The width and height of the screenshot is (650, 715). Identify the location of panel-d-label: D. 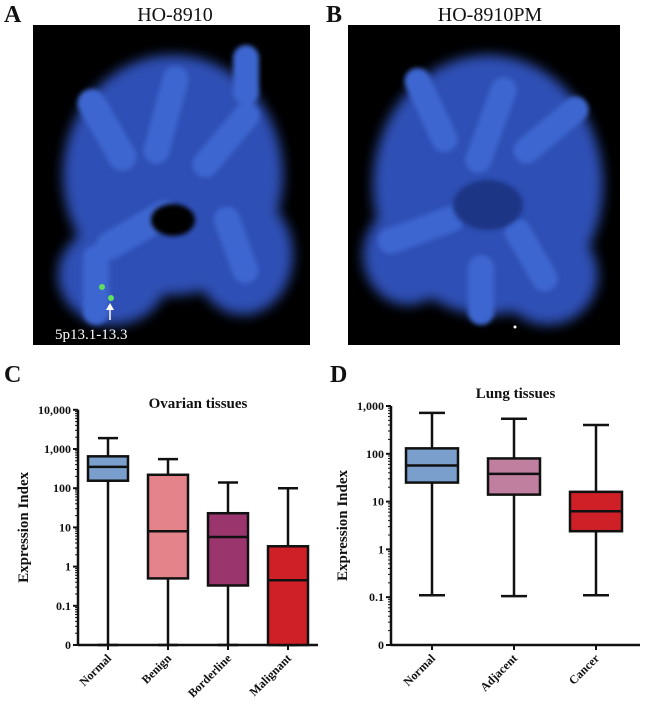
(339, 375).